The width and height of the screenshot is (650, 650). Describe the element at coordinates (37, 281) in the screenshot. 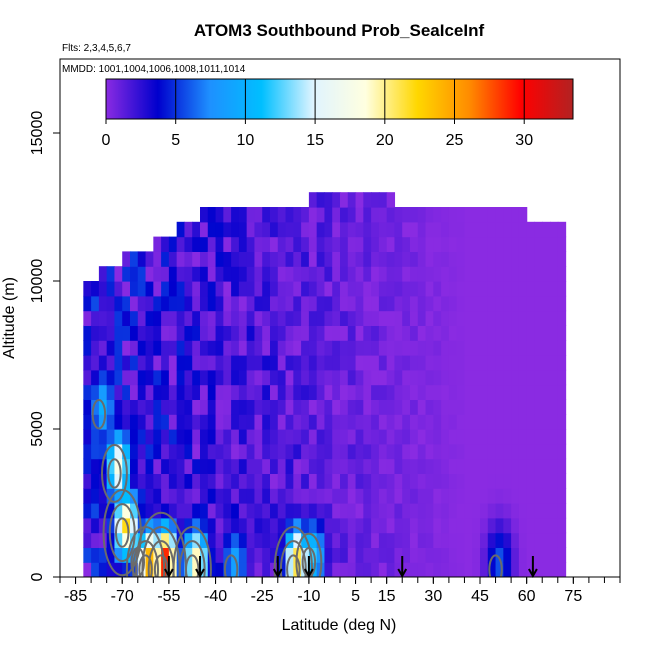

I see `y-tick-label: 10000` at that location.